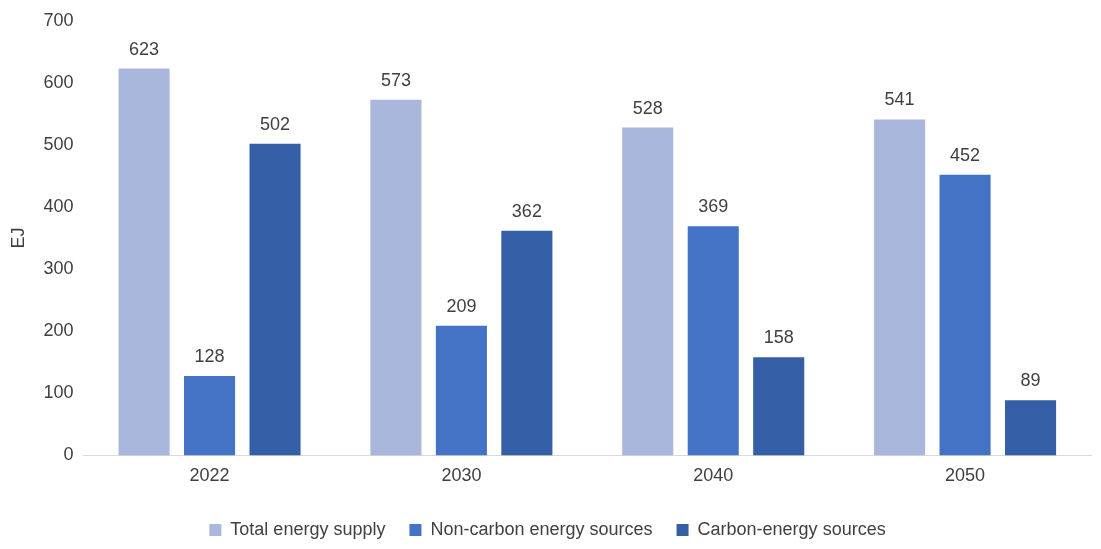  What do you see at coordinates (58, 206) in the screenshot?
I see `y-tick-label: 400` at bounding box center [58, 206].